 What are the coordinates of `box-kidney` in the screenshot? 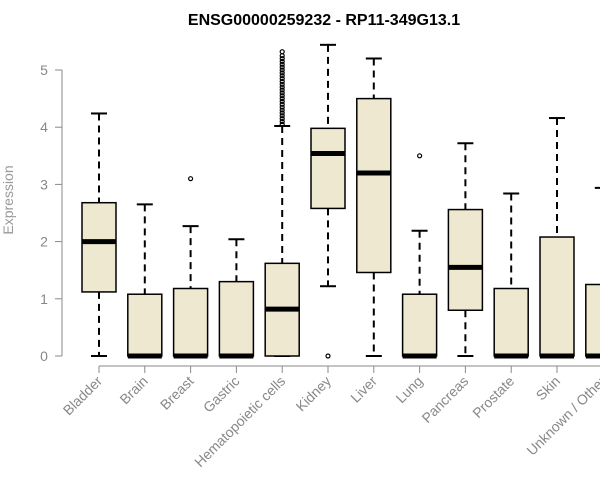 It's located at (328, 201).